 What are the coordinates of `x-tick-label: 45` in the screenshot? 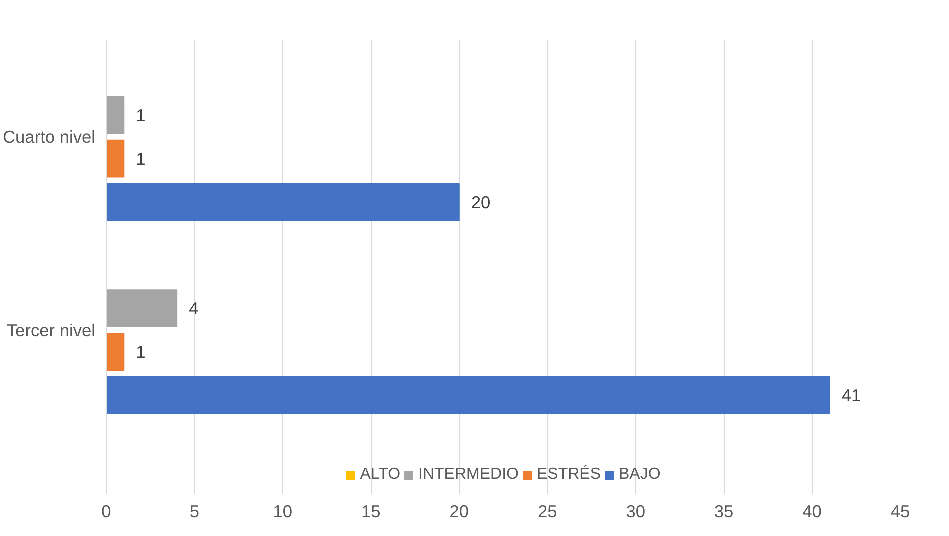 It's located at (900, 512).